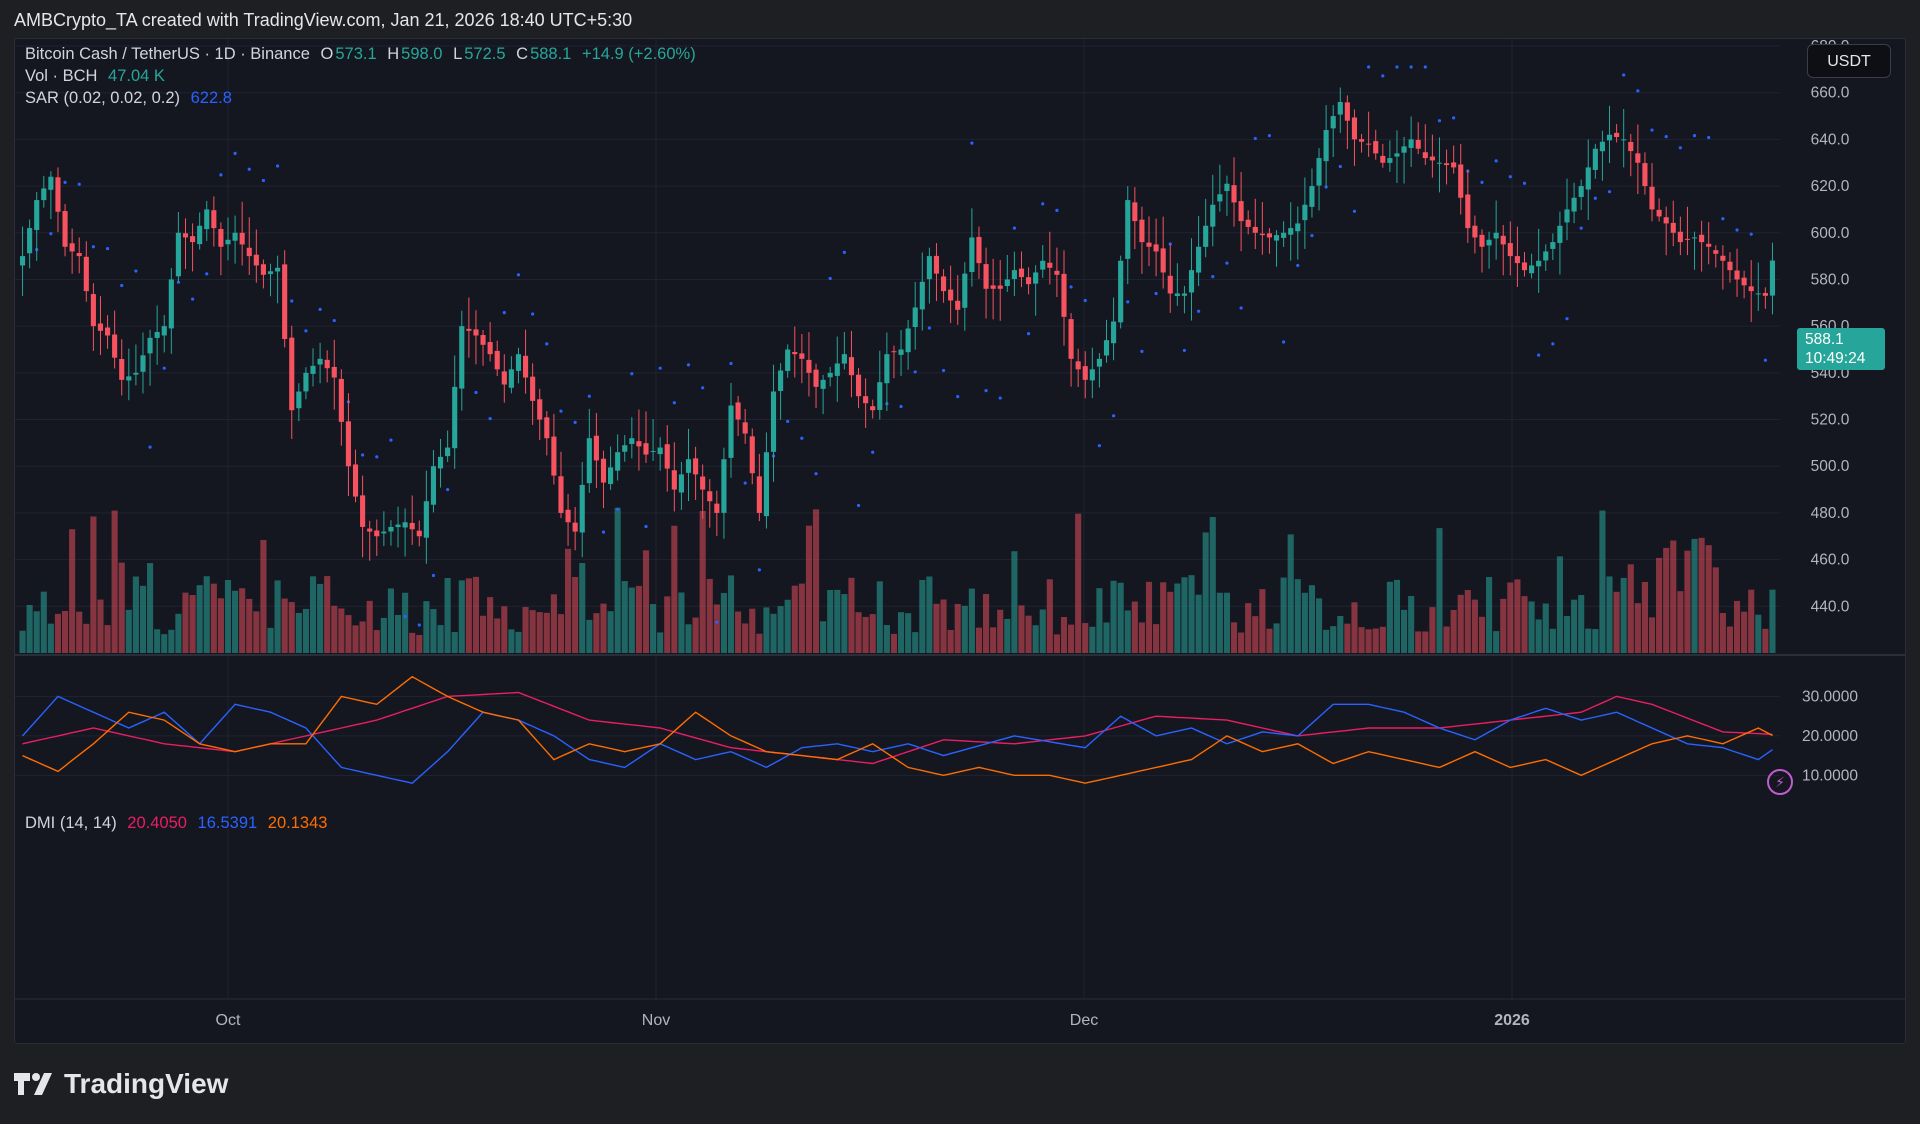  Describe the element at coordinates (327, 54) in the screenshot. I see `open-label: O` at that location.